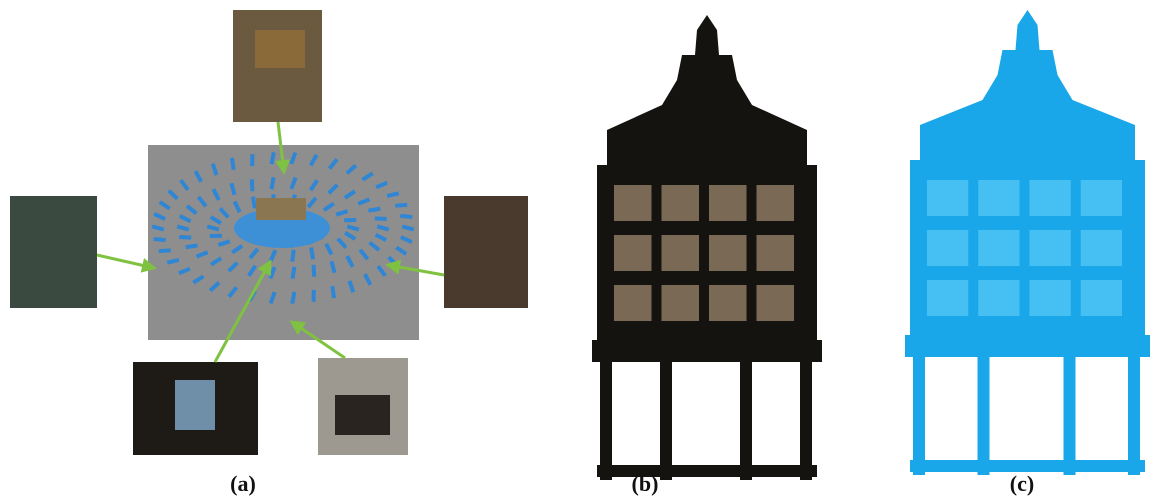  Describe the element at coordinates (1027, 105) in the screenshot. I see `cabinet-top` at that location.